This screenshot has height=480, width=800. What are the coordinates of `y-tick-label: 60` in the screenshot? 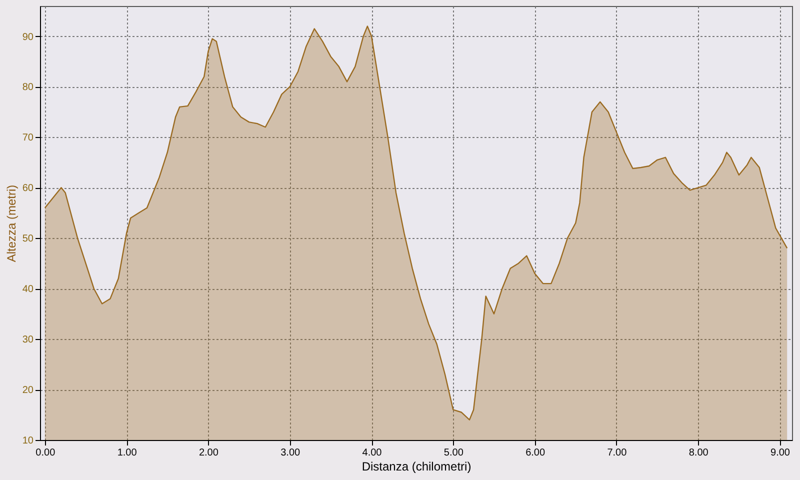 It's located at (28, 188).